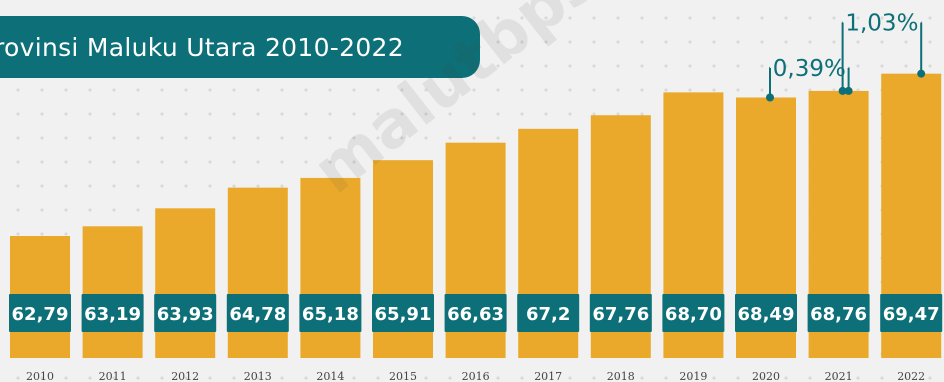  I want to click on year-label-2016: 2016, so click(476, 376).